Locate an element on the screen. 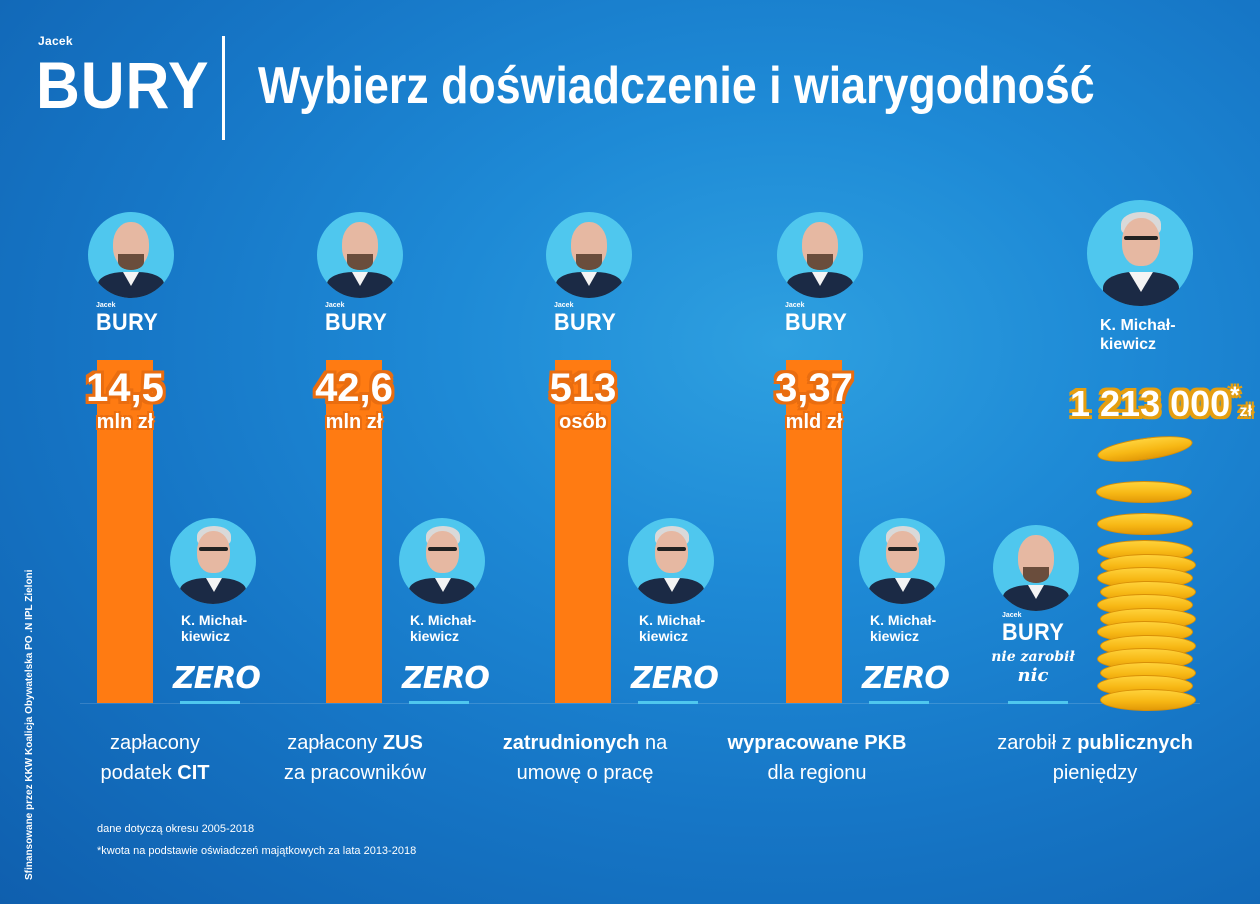 The height and width of the screenshot is (904, 1260). candidate-earned-nothing: nie zarobił nic is located at coordinates (1033, 667).